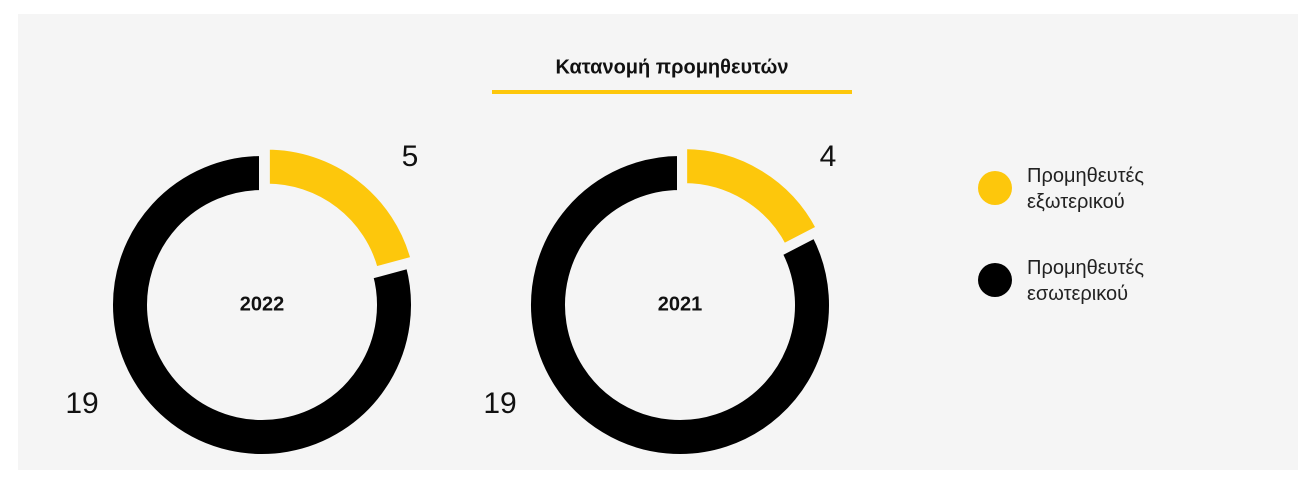  Describe the element at coordinates (672, 92) in the screenshot. I see `title-underline` at that location.